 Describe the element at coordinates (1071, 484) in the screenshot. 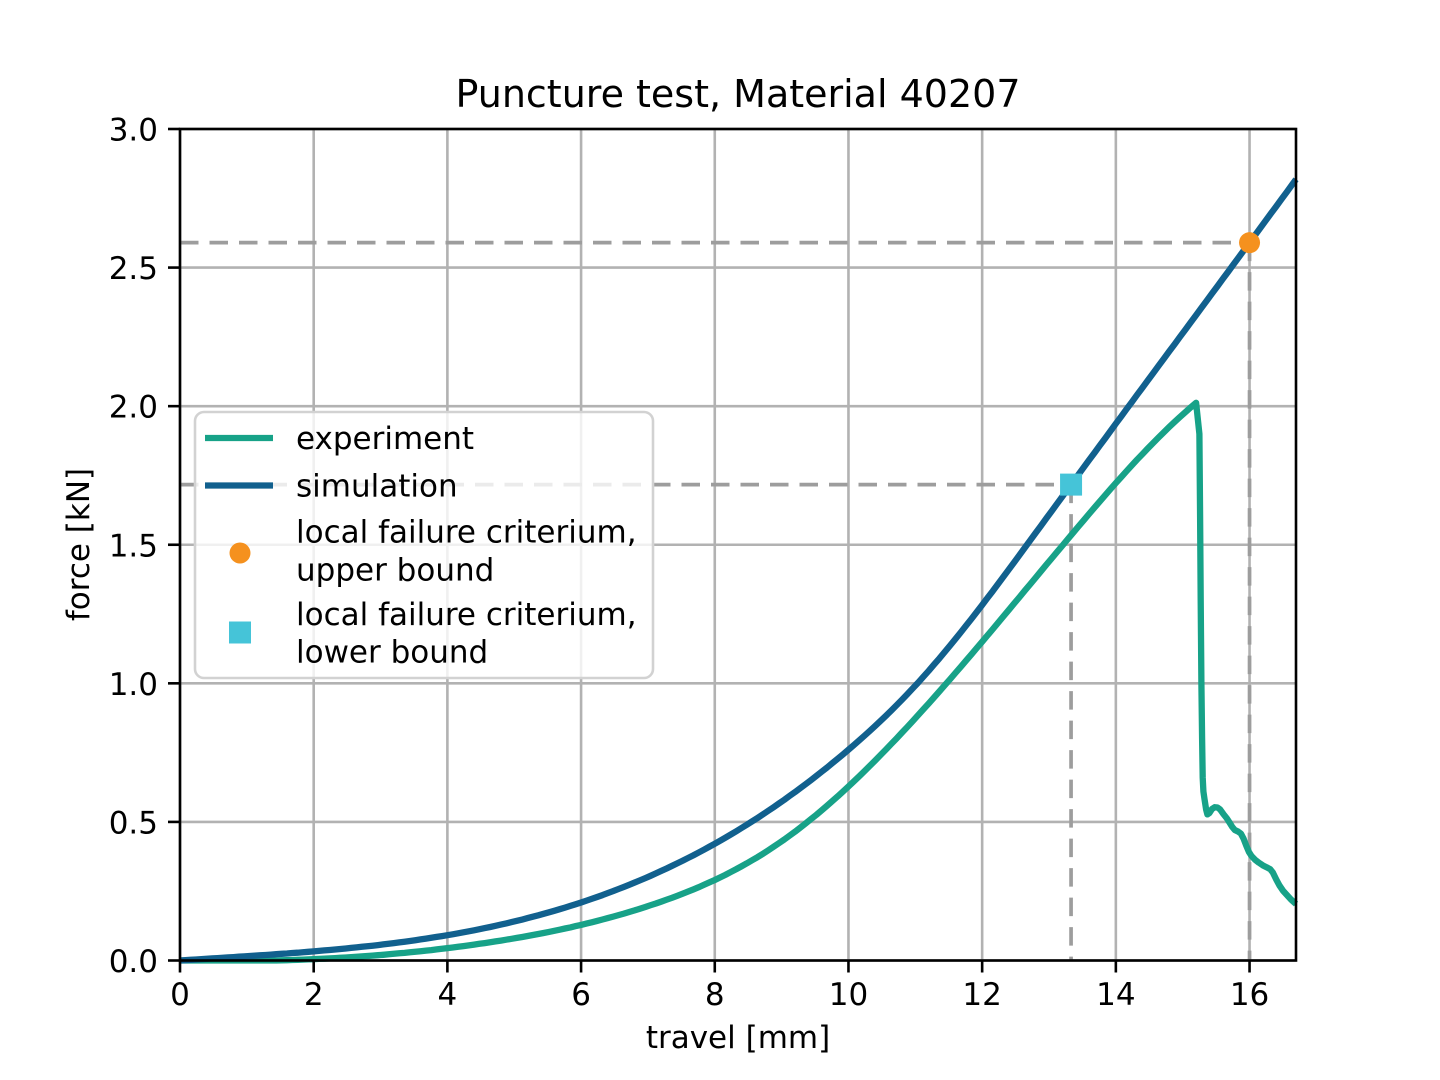

I see `marker-lower-bound` at that location.